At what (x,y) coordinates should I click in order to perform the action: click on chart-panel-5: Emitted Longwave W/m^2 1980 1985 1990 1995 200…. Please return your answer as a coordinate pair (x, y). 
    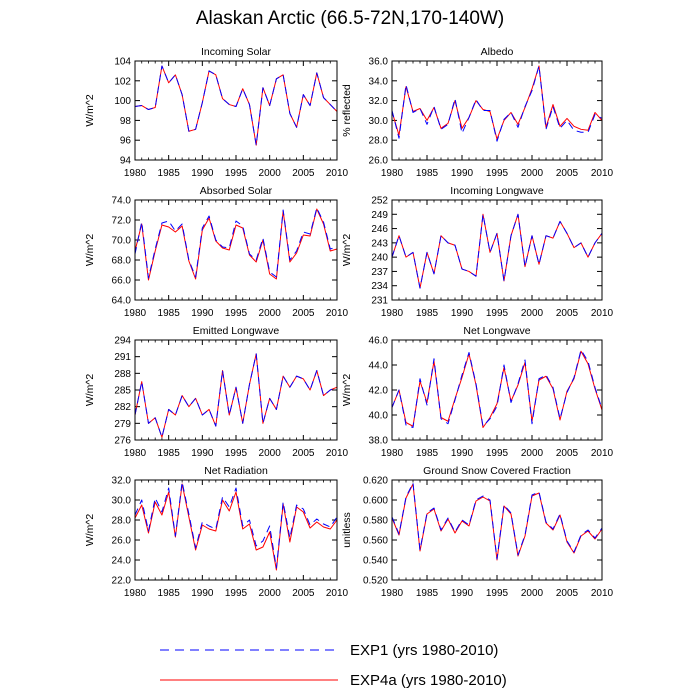
    Looking at the image, I should click on (216, 392).